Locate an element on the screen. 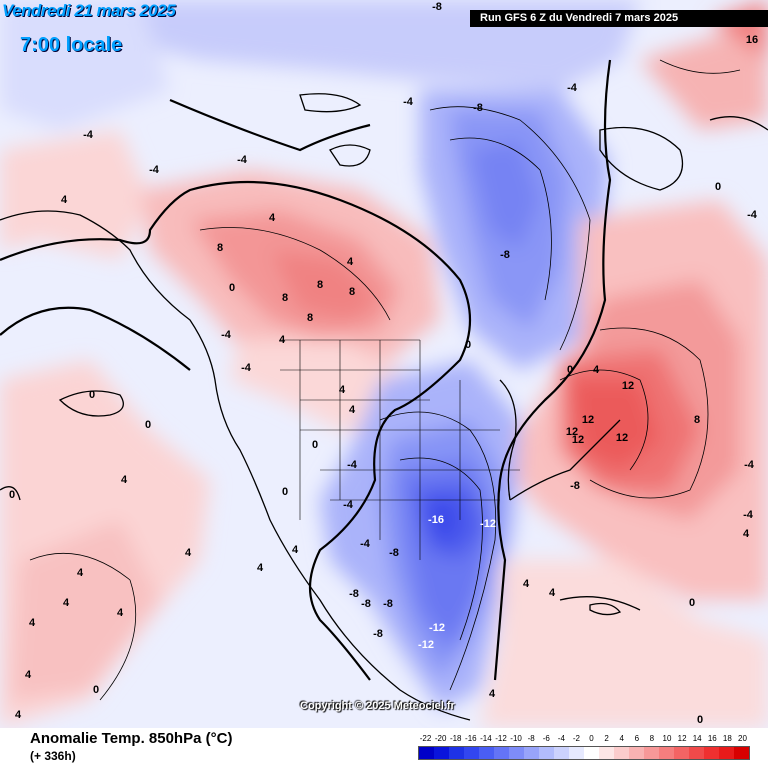 This screenshot has width=768, height=768. legend-tick: 18 is located at coordinates (727, 738).